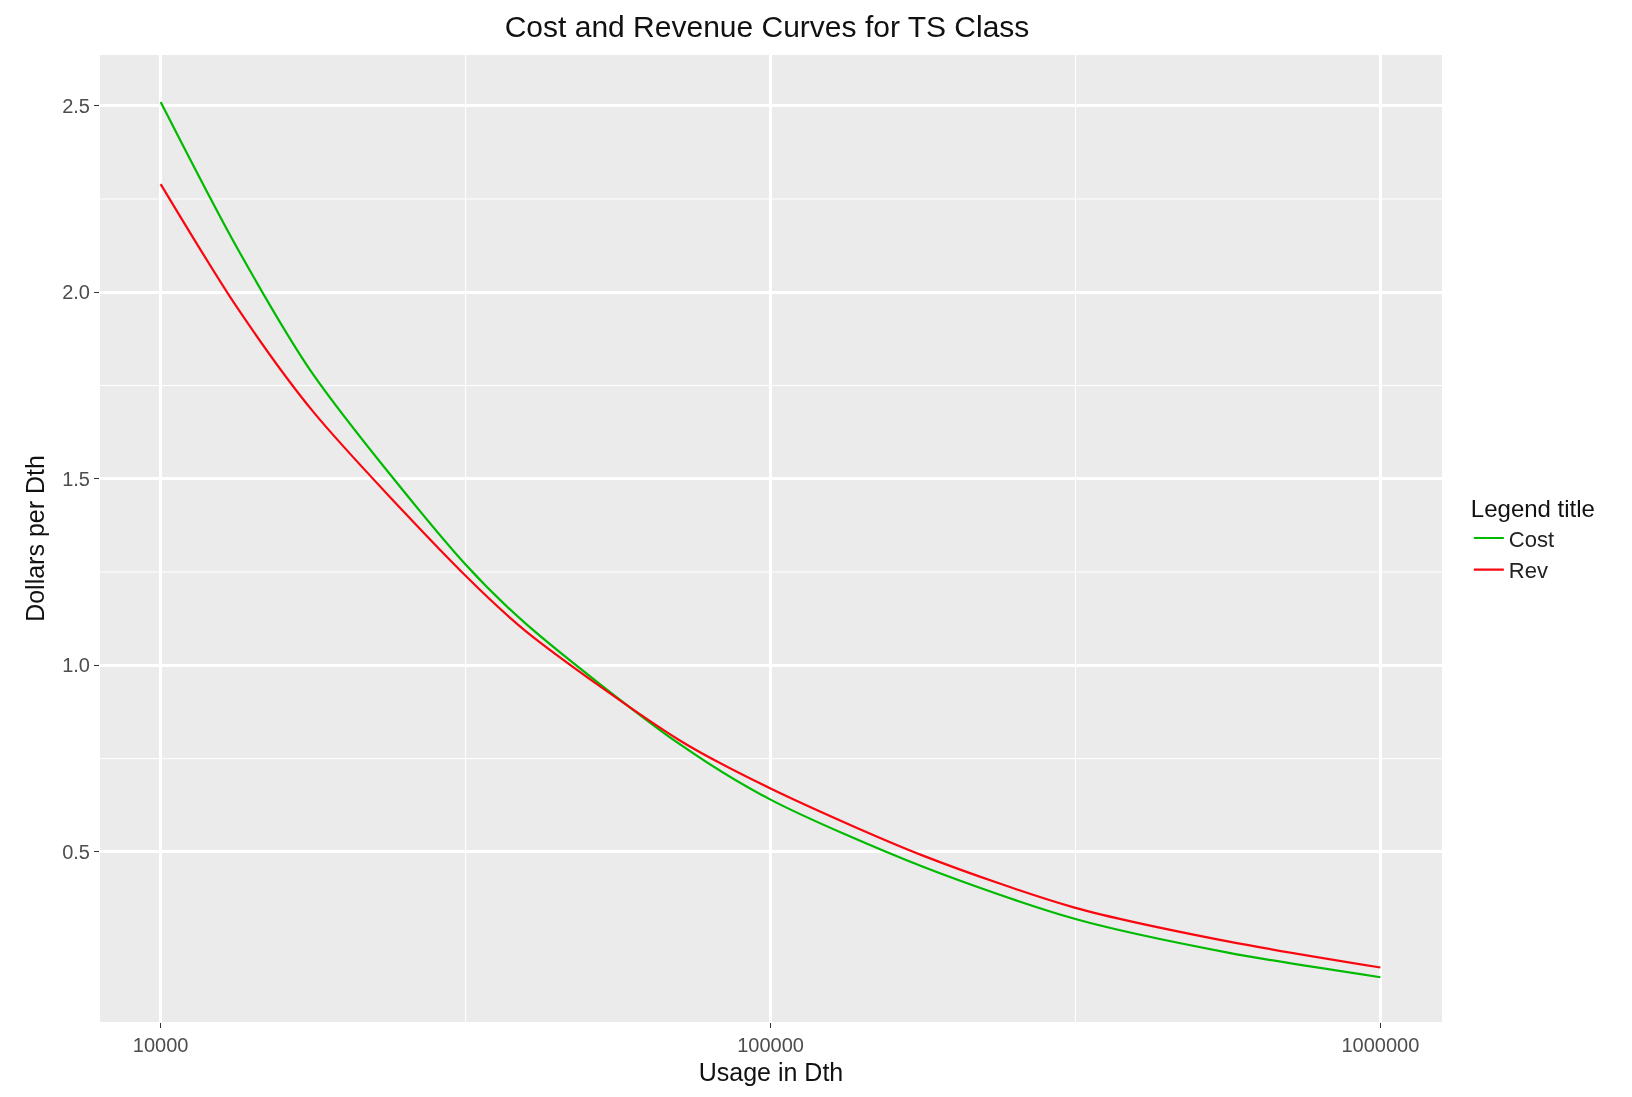 The width and height of the screenshot is (1632, 1097). What do you see at coordinates (770, 1045) in the screenshot?
I see `x-tick-label: 100000` at bounding box center [770, 1045].